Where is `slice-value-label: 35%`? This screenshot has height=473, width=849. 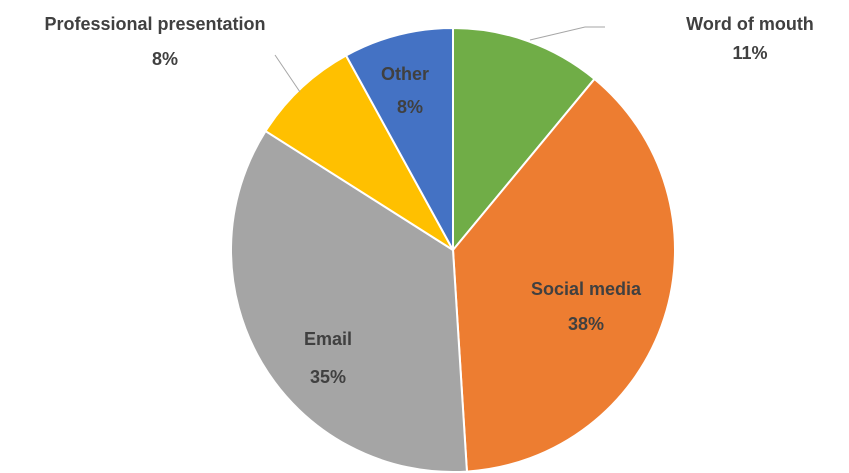
slice-value-label: 35% is located at coordinates (328, 377).